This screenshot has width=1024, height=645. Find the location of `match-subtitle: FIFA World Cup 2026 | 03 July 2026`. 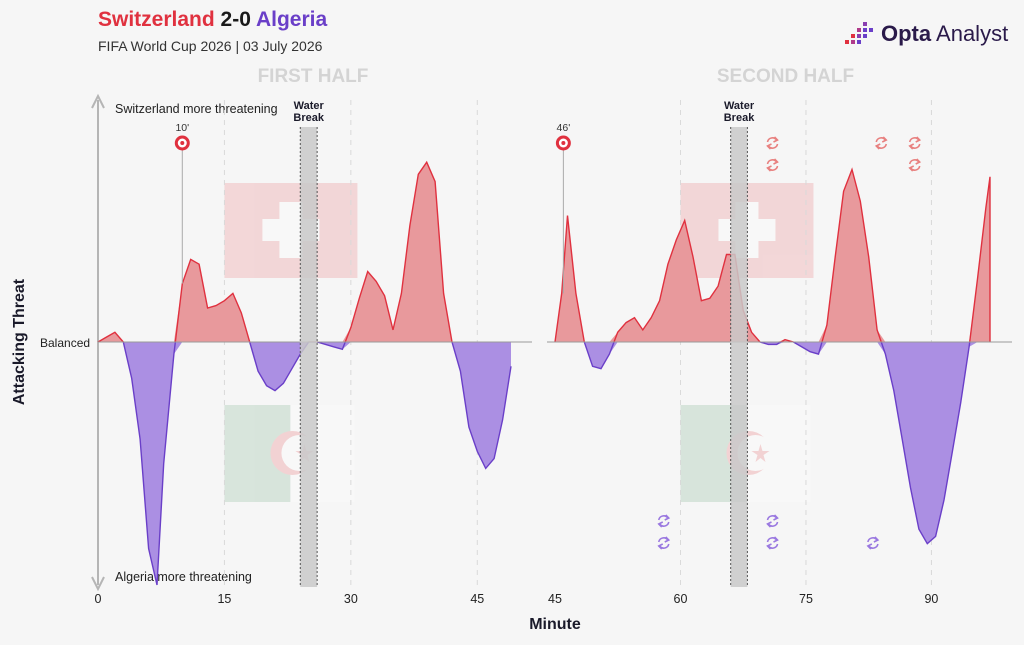

match-subtitle: FIFA World Cup 2026 | 03 July 2026 is located at coordinates (210, 46).